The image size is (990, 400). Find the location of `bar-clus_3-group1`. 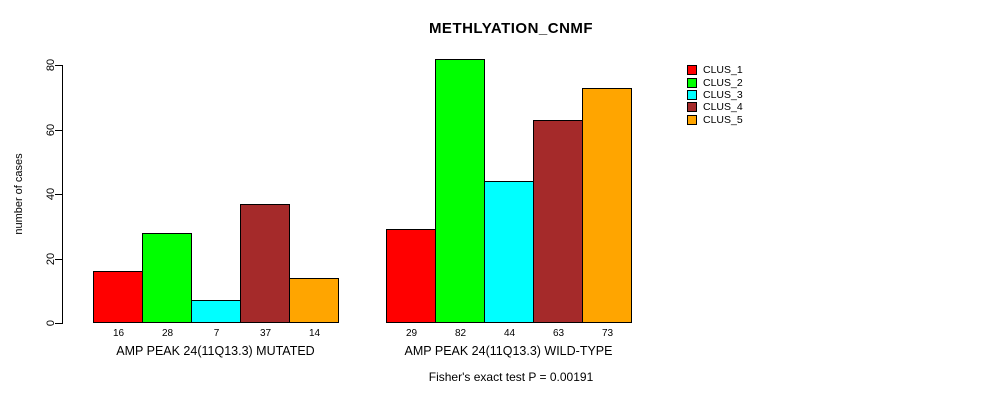

bar-clus_3-group1 is located at coordinates (216, 311).